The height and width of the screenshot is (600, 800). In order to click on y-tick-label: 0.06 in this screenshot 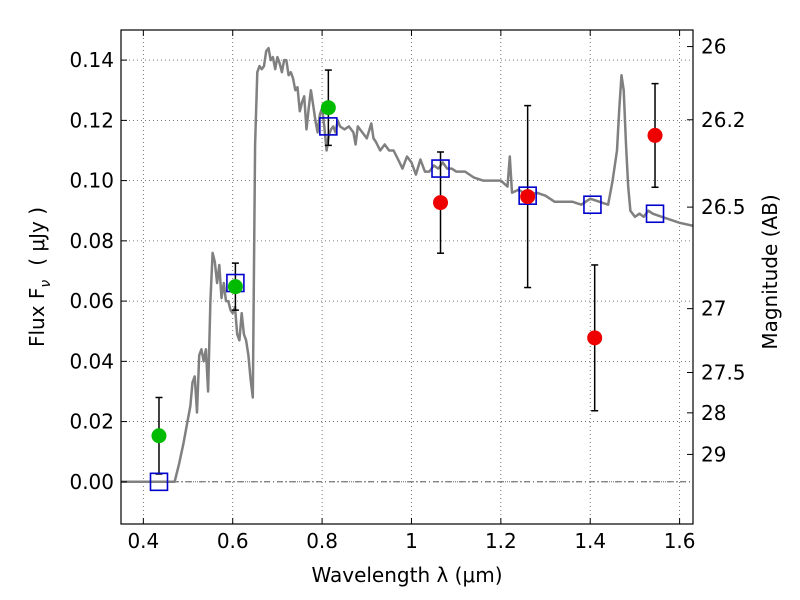, I will do `click(91, 301)`.